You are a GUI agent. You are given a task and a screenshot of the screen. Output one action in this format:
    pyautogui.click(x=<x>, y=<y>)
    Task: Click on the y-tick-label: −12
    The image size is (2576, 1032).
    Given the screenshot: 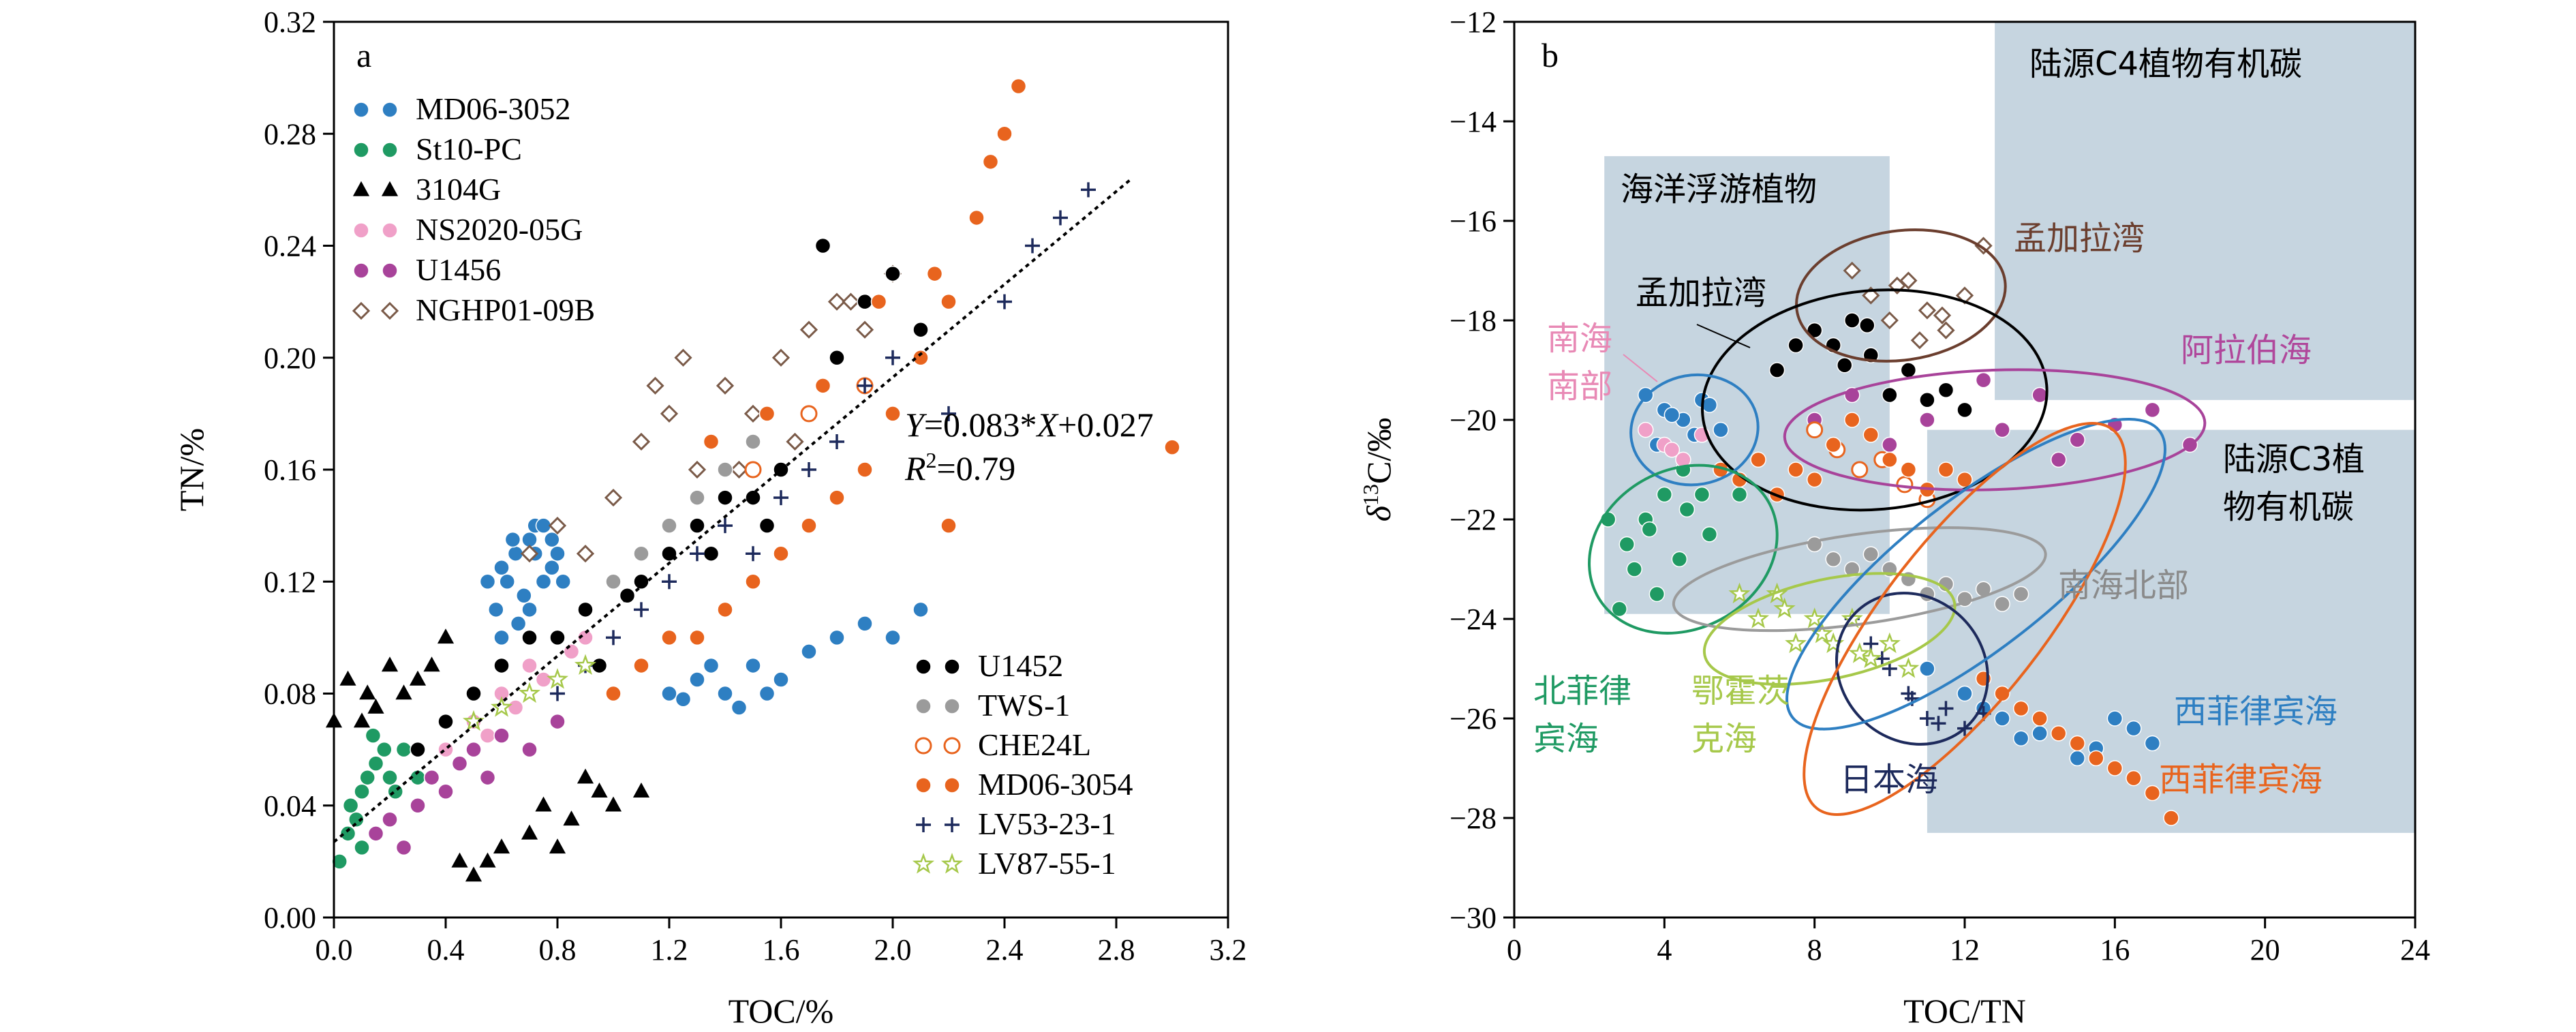 What is the action you would take?
    pyautogui.click(x=1474, y=22)
    